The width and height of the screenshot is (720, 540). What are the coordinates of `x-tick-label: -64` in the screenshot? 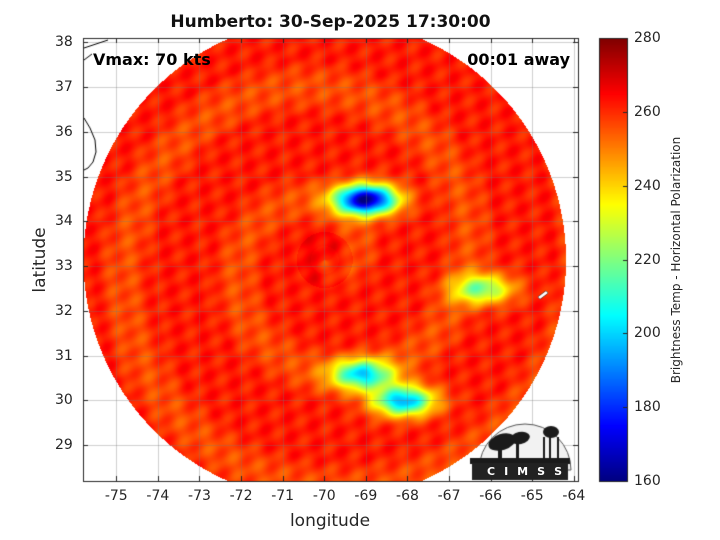 It's located at (574, 496).